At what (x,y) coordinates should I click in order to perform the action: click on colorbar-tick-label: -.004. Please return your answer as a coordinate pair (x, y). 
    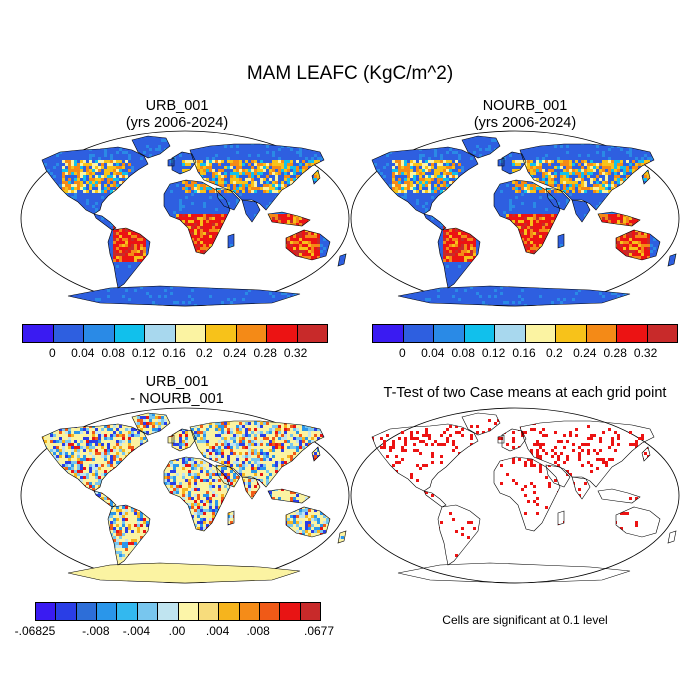
    Looking at the image, I should click on (136, 631).